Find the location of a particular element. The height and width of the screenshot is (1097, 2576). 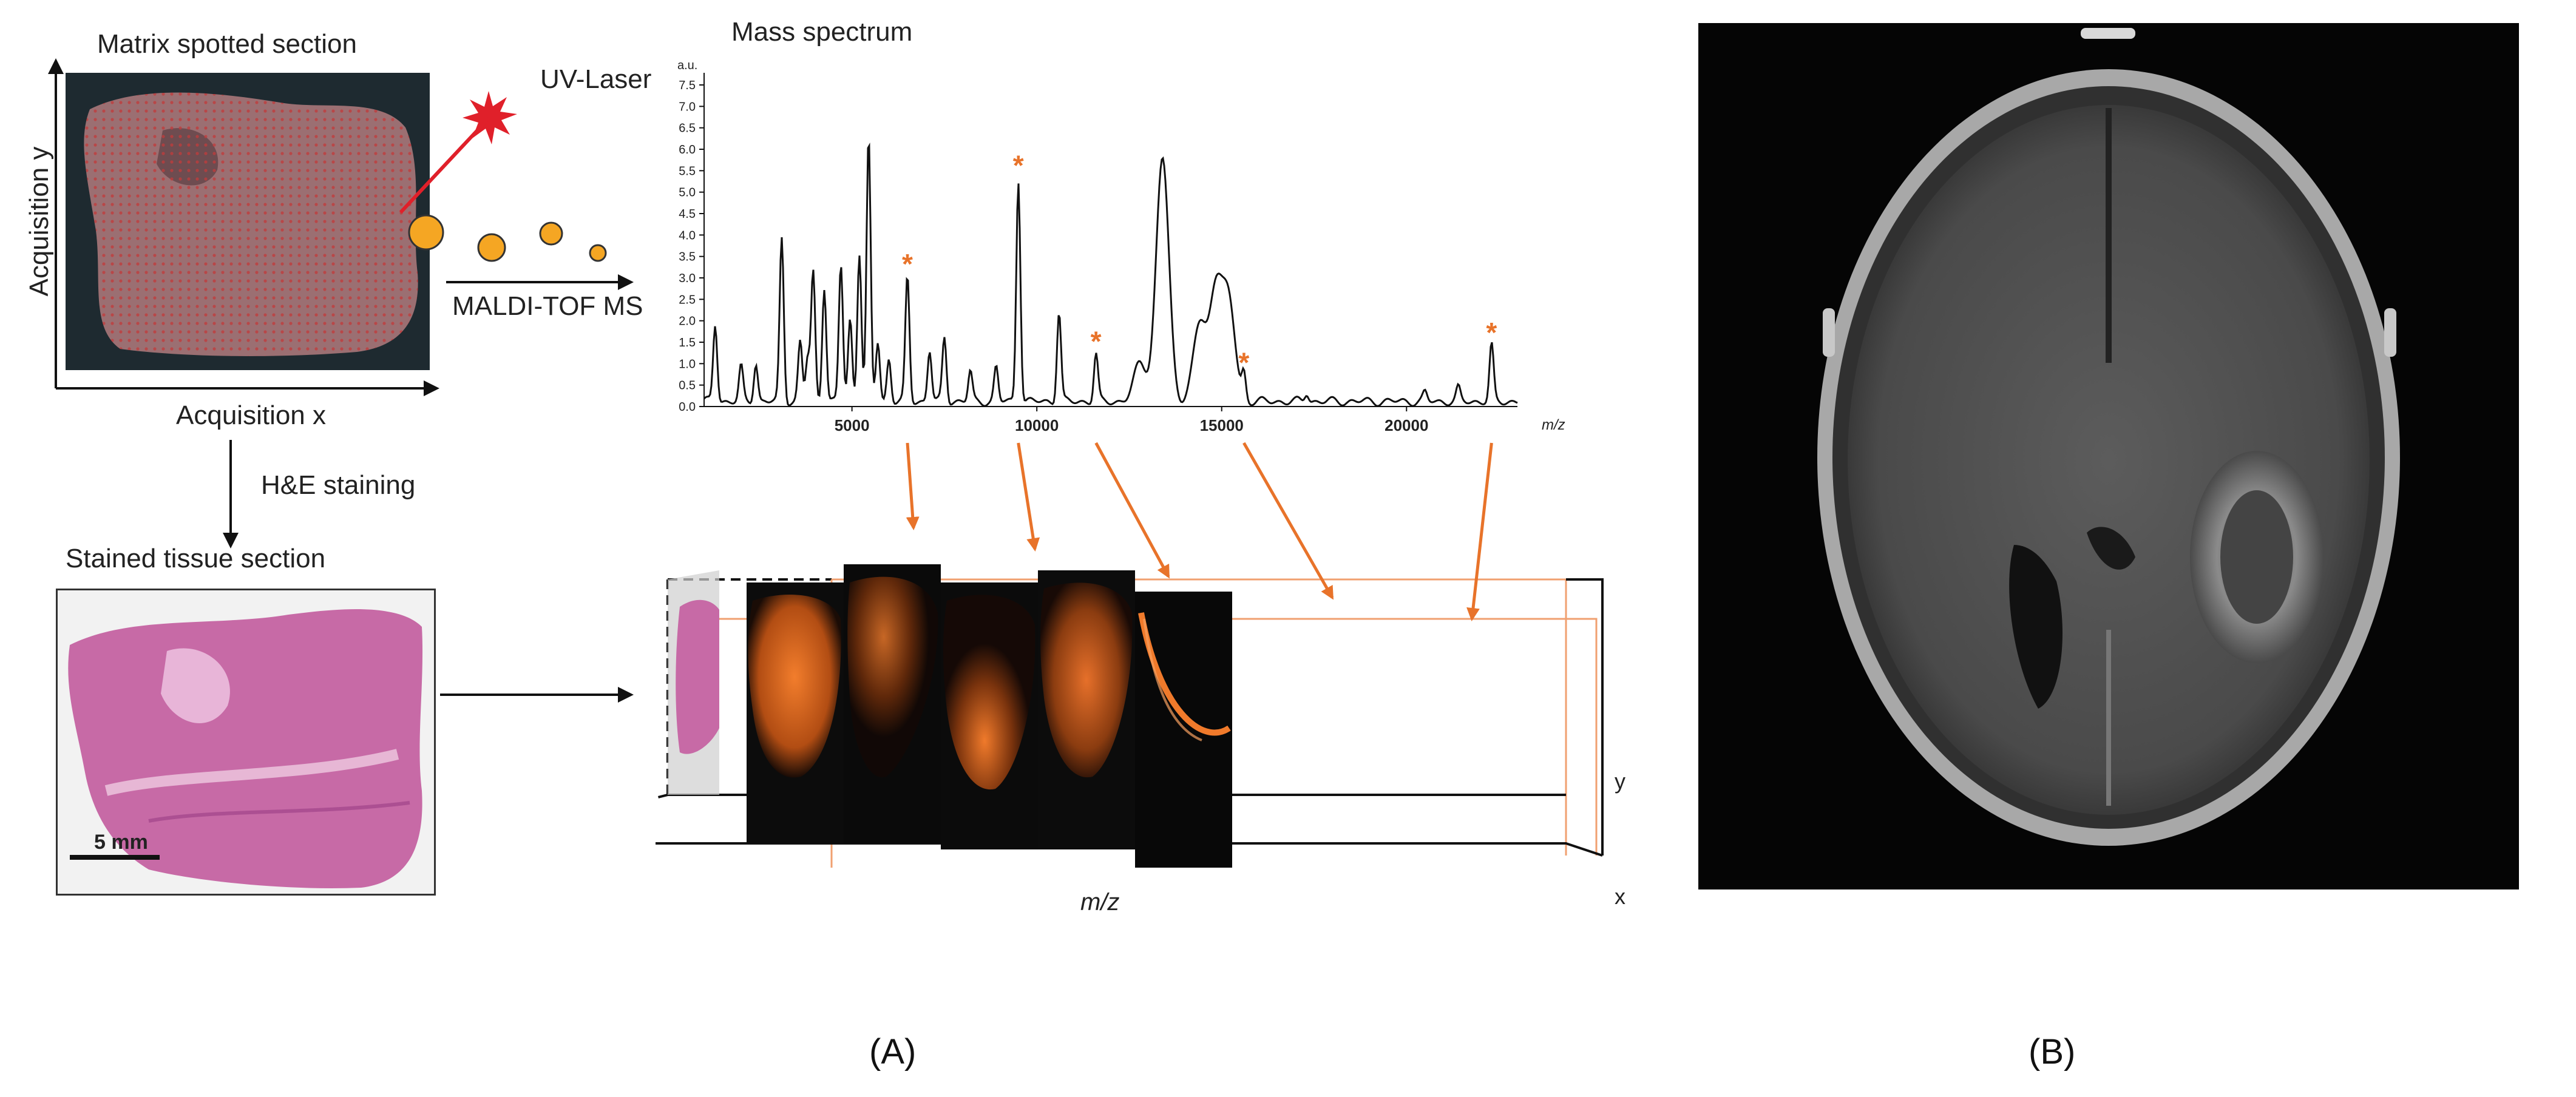

cube-axis-x: x is located at coordinates (1620, 896).